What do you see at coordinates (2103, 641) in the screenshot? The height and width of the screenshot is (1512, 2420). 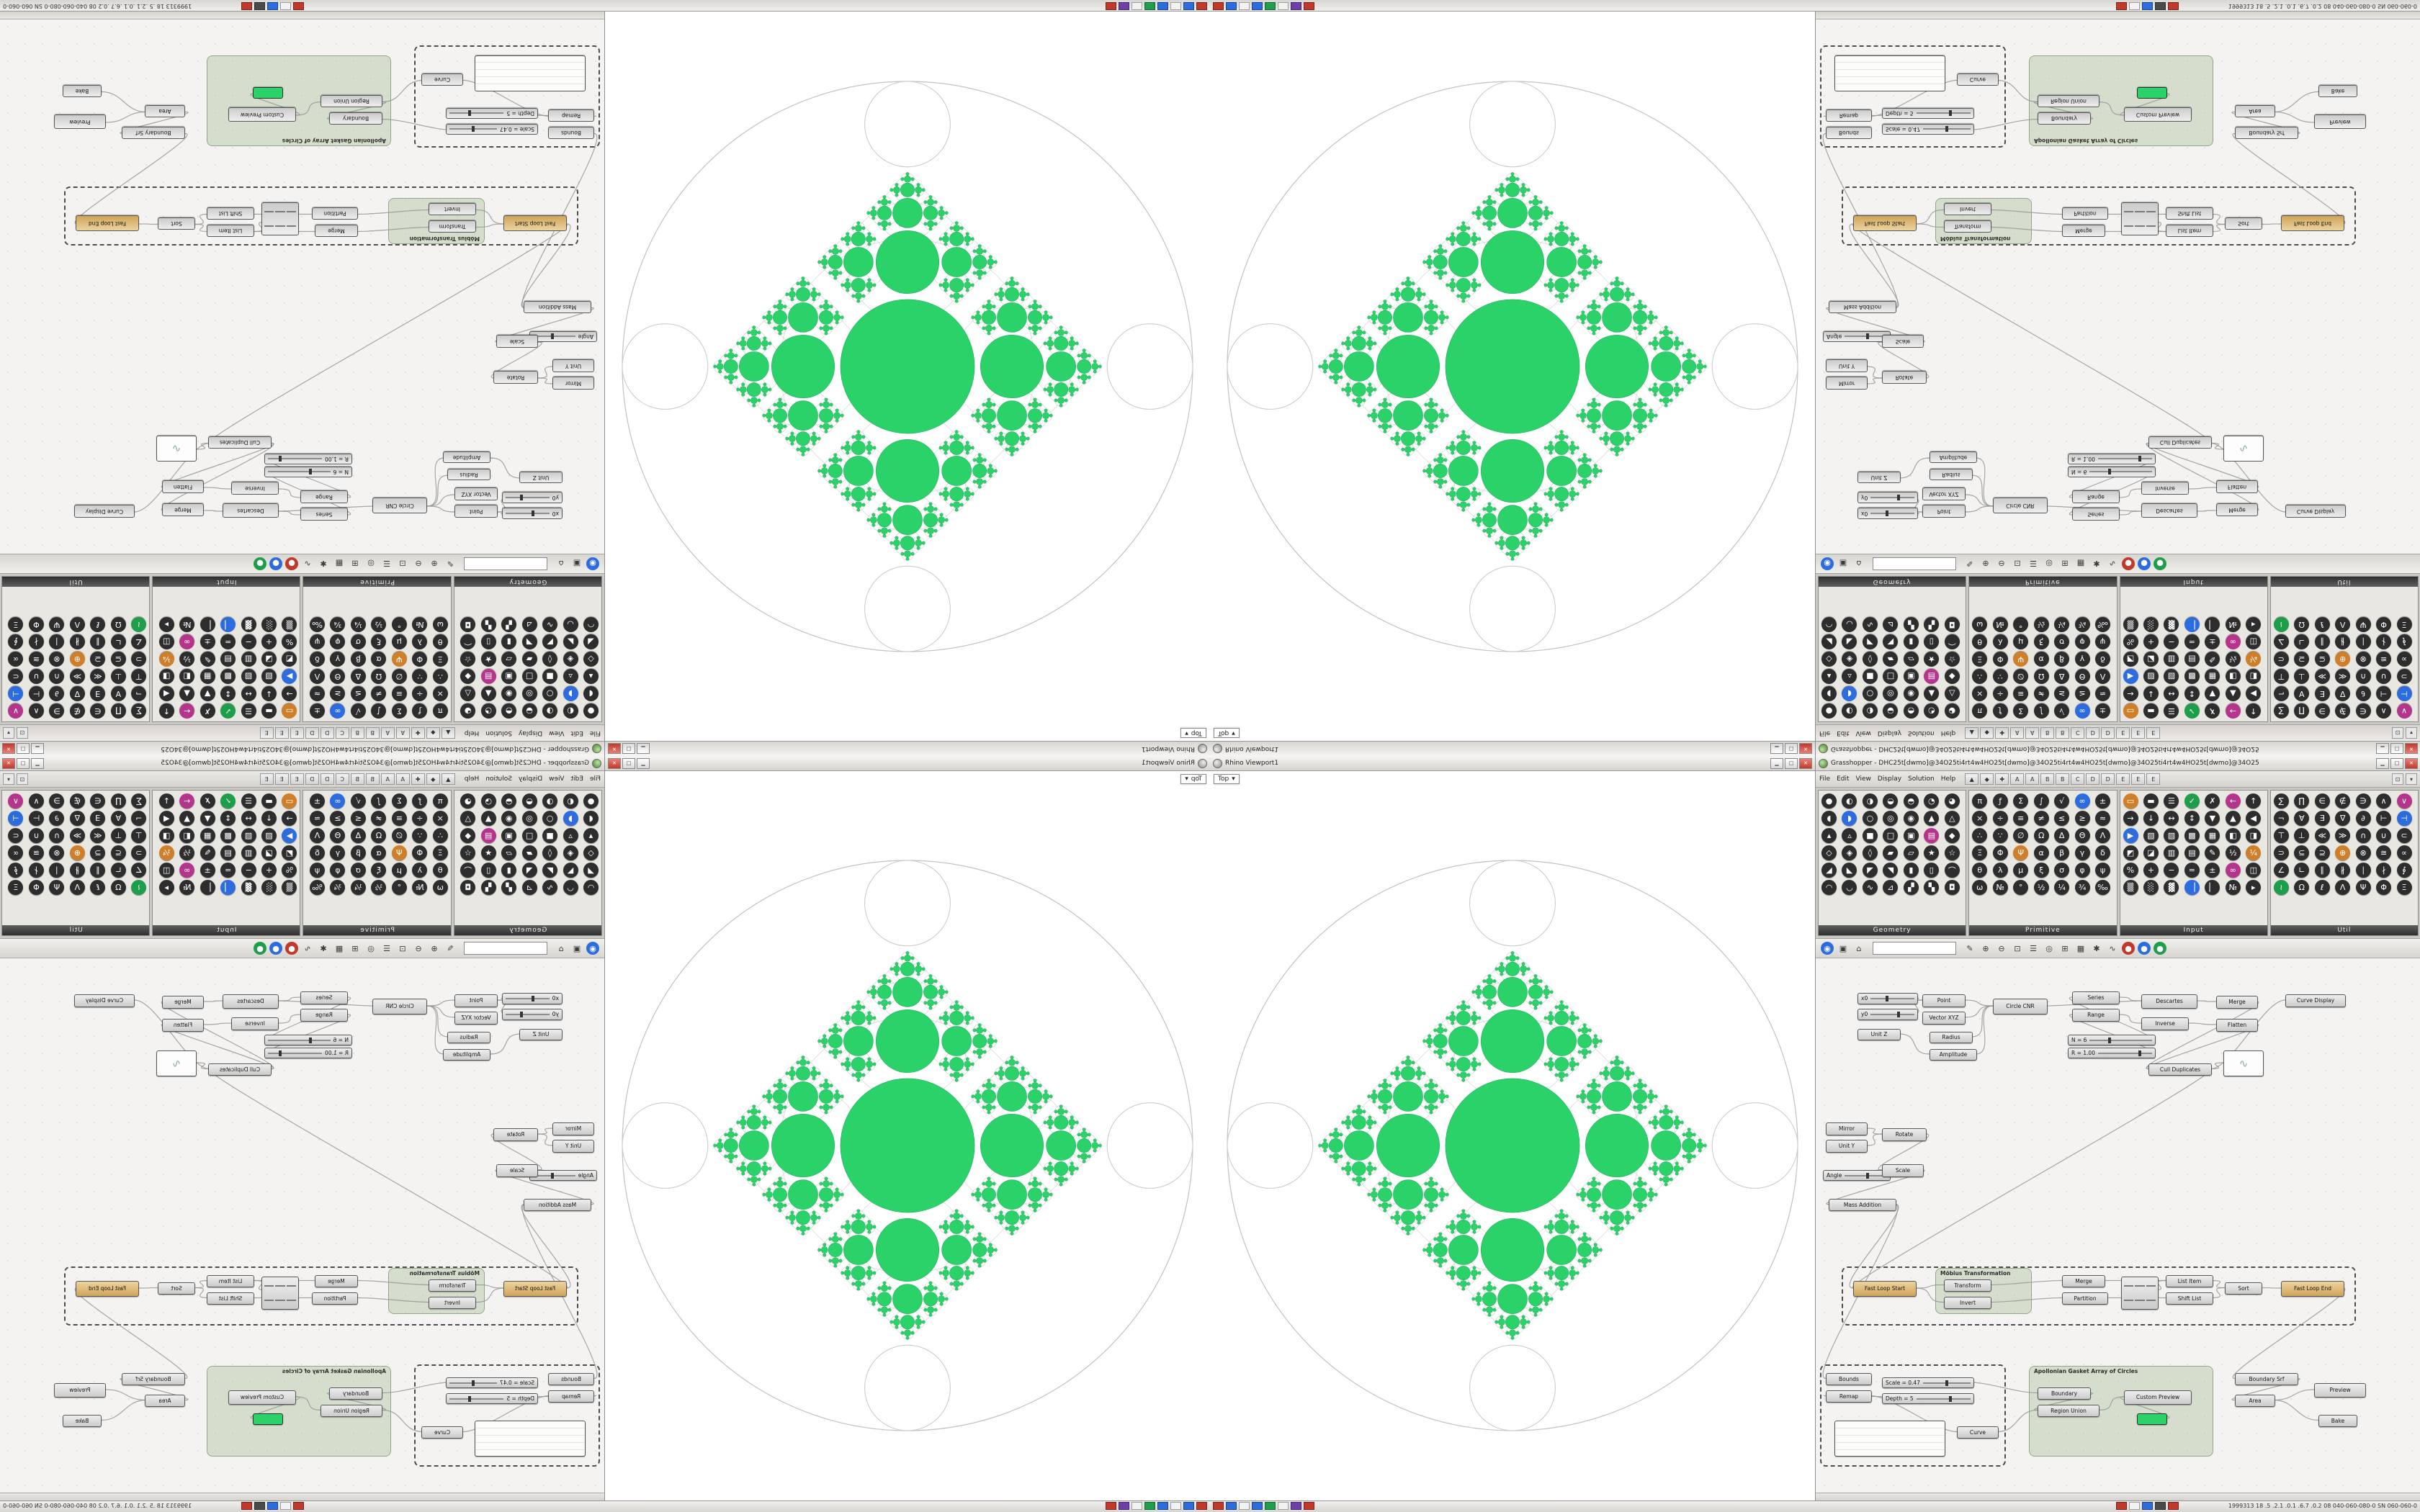 I see `palette-component-icon: ψ` at bounding box center [2103, 641].